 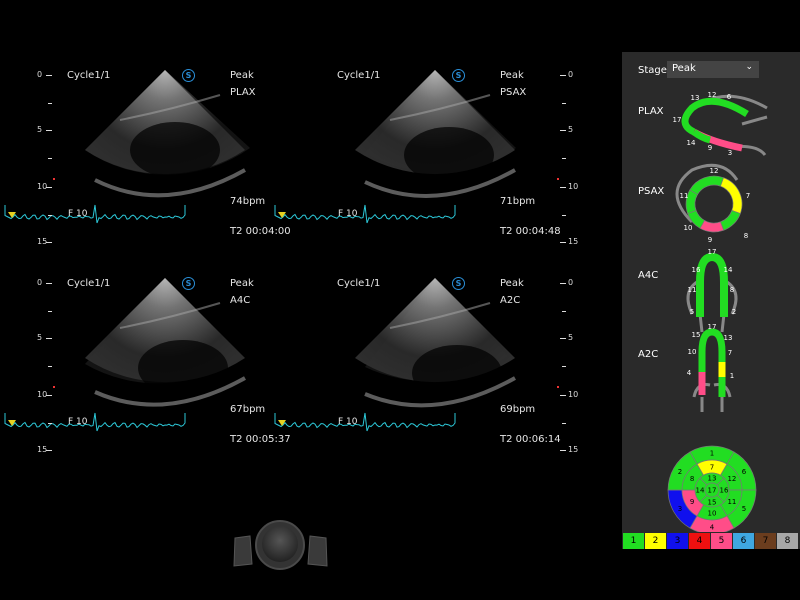 I want to click on score-legend-item: 6, so click(x=743, y=541).